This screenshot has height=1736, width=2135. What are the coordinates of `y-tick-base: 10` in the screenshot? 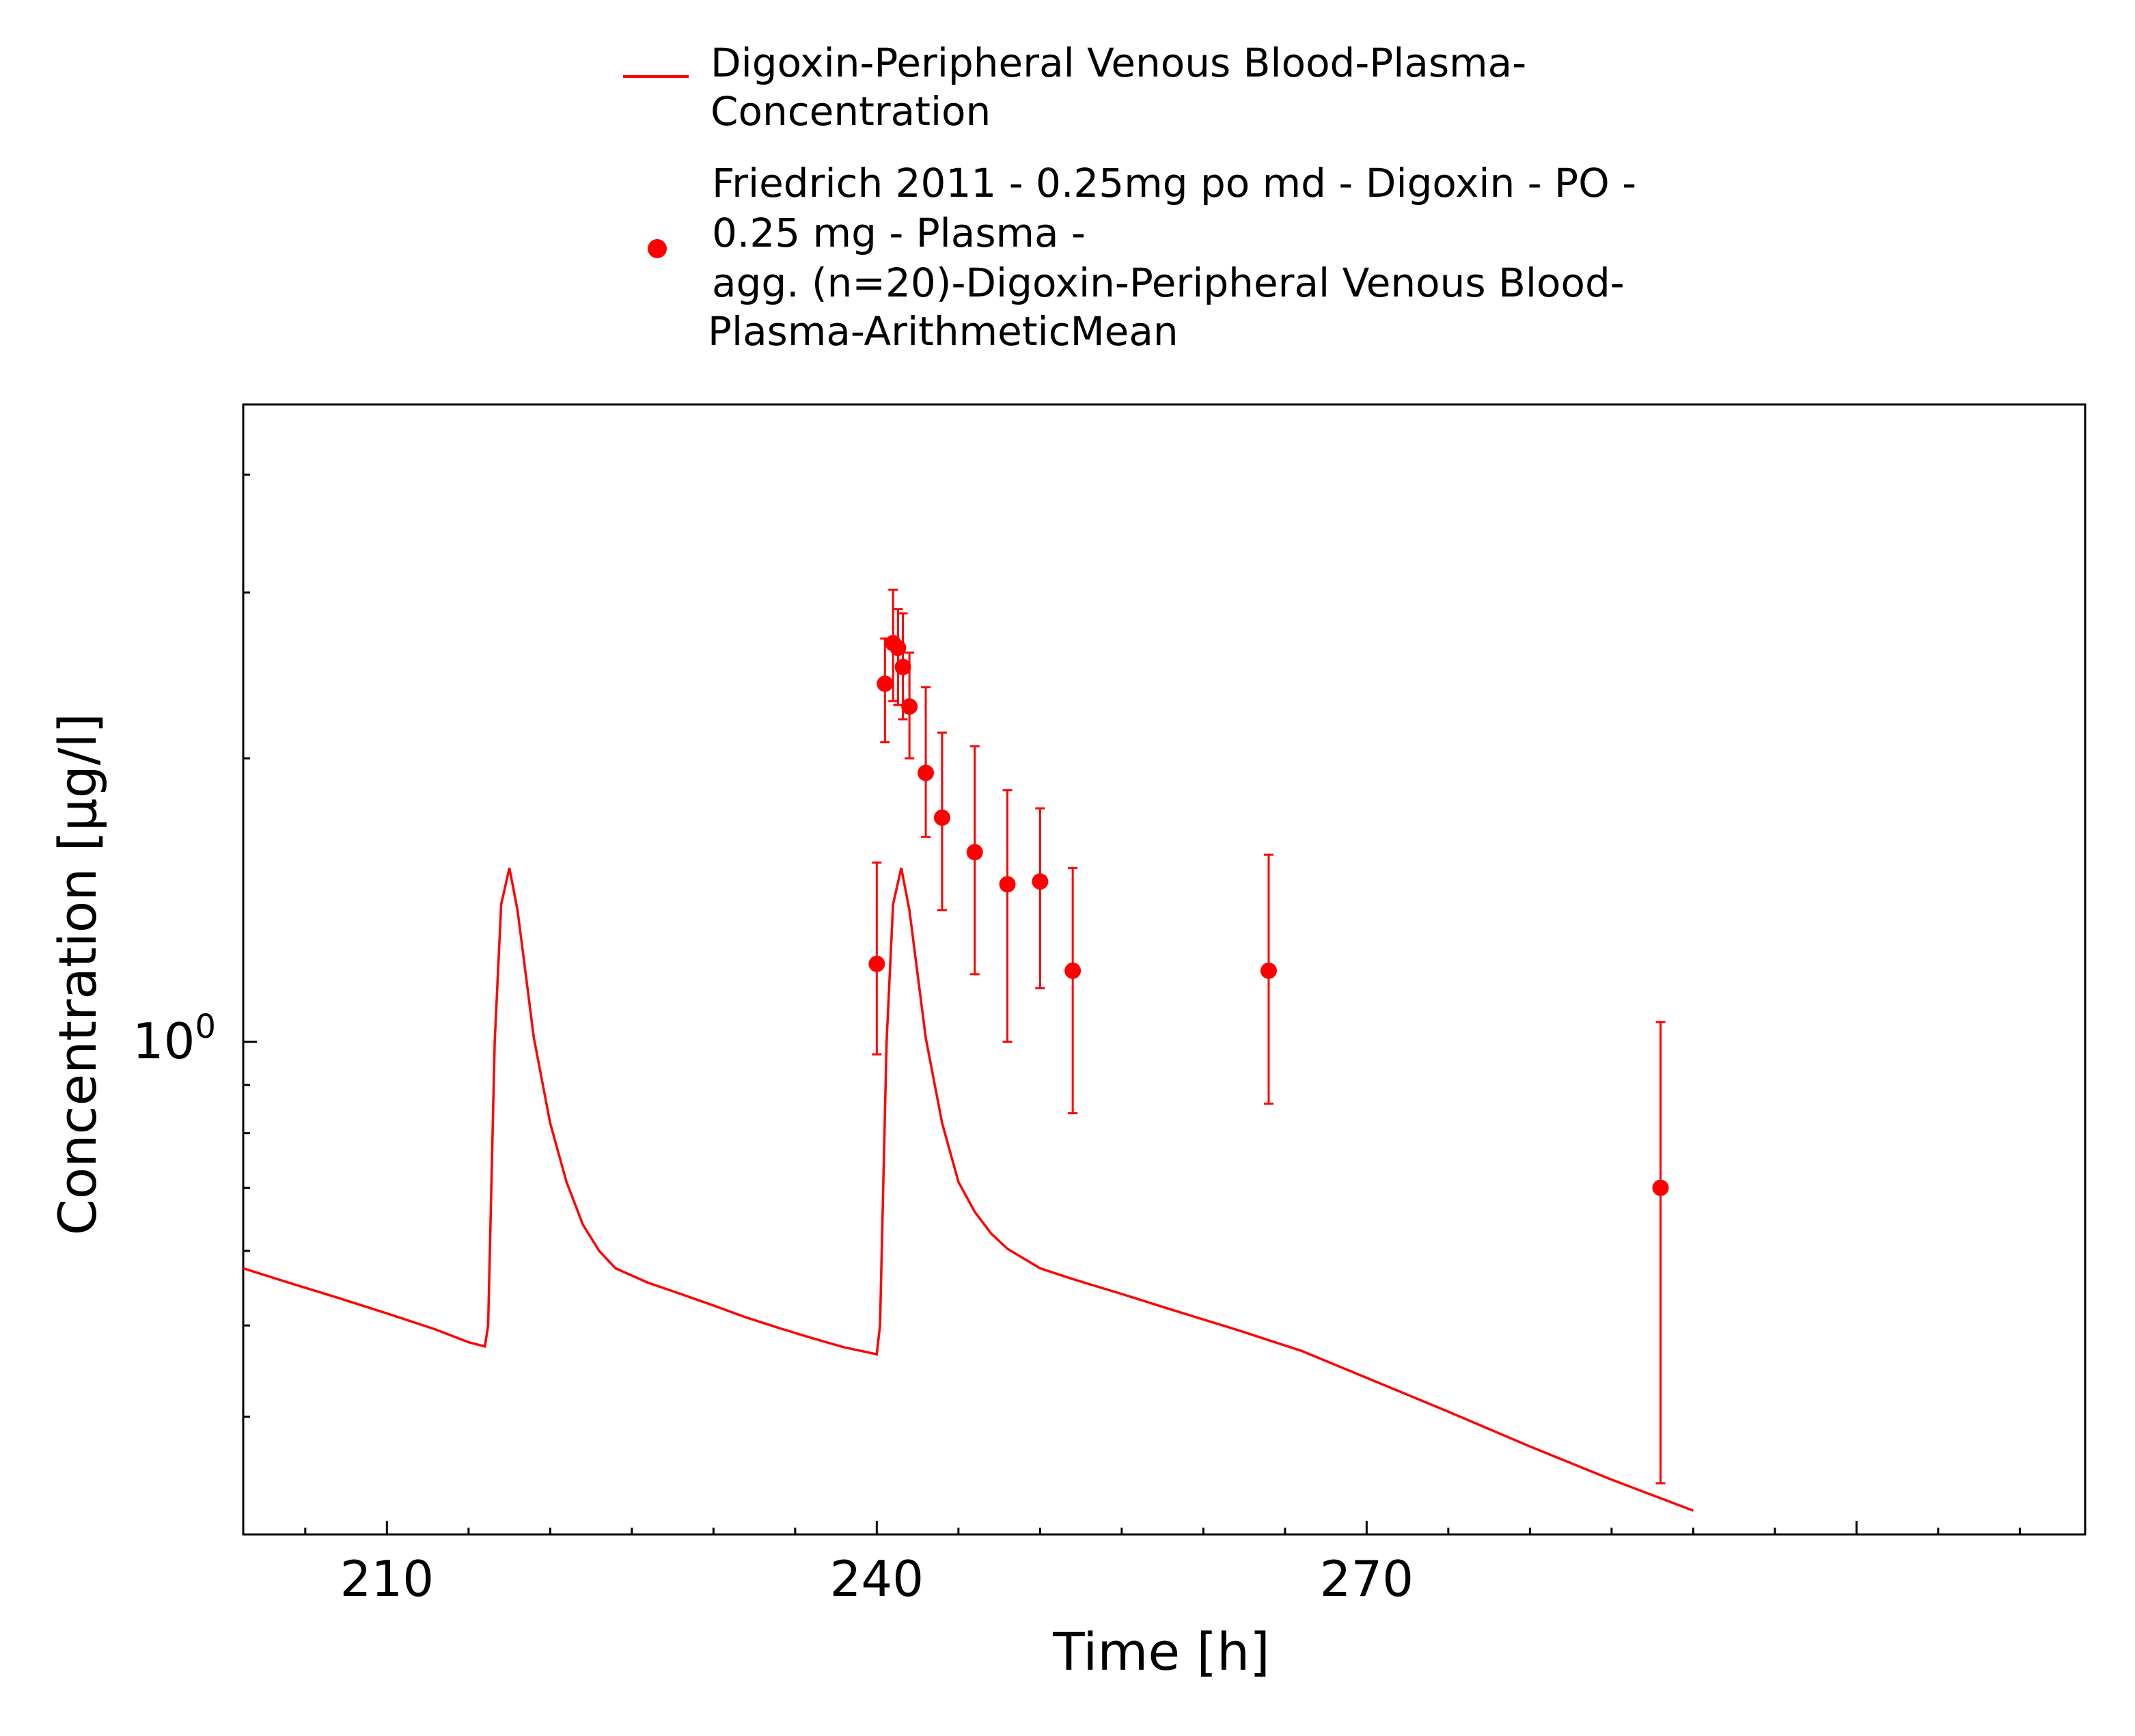 It's located at (164, 1041).